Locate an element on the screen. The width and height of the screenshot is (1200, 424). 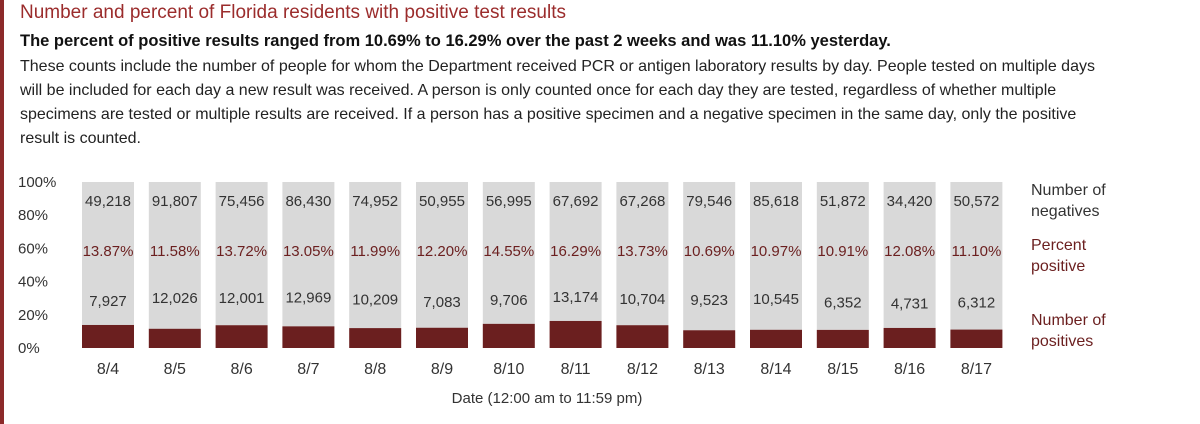
negatives-data-label: 79,546 is located at coordinates (709, 201).